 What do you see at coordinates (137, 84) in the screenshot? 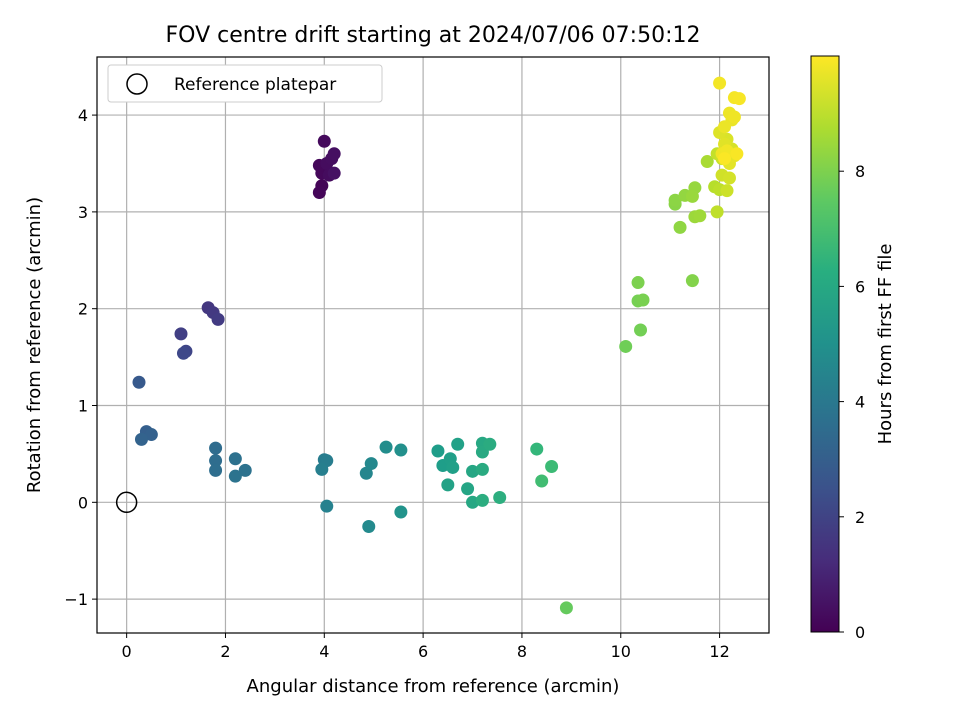
I see `legend-marker-icon` at bounding box center [137, 84].